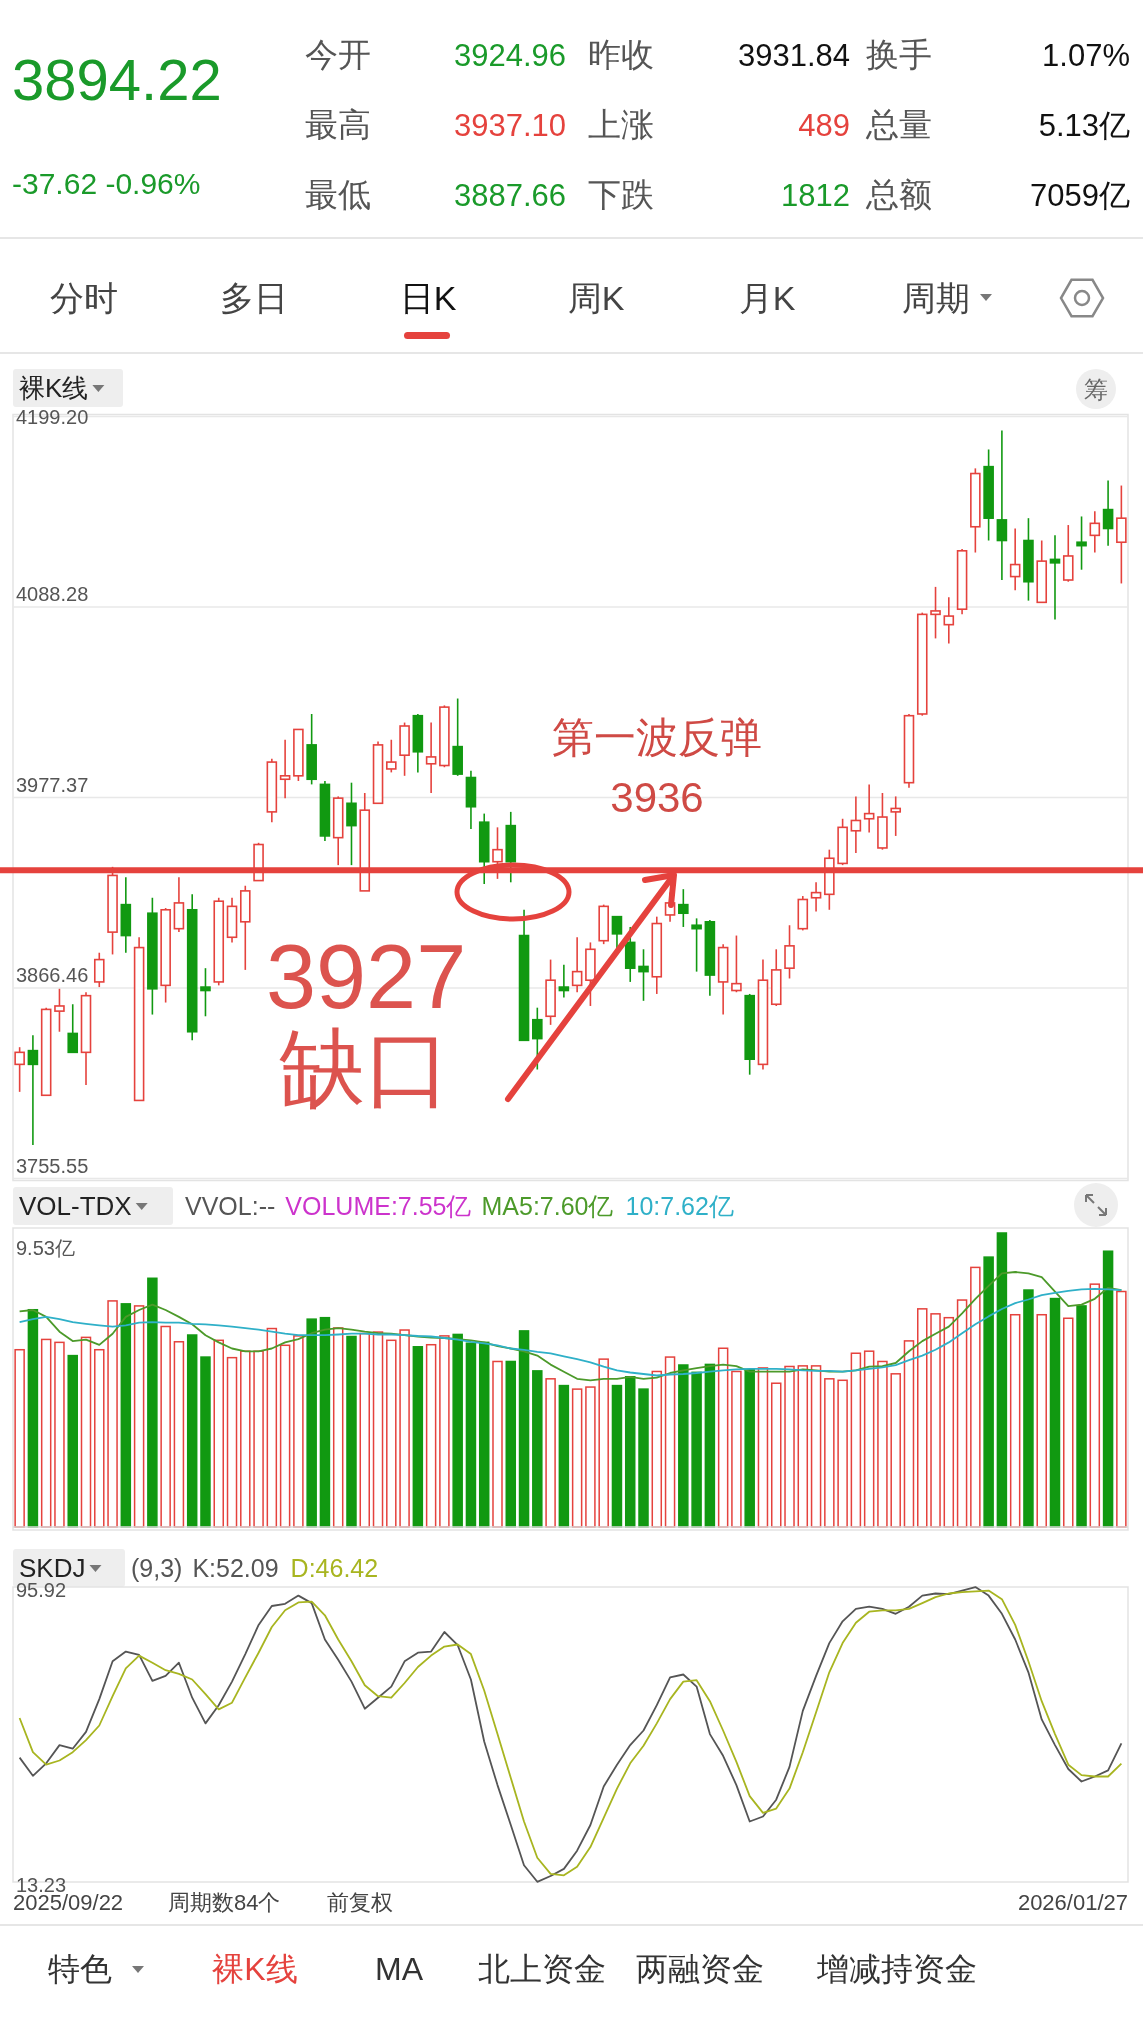 The image size is (1143, 2032). I want to click on y-tick-label: 4088.28, so click(52, 594).